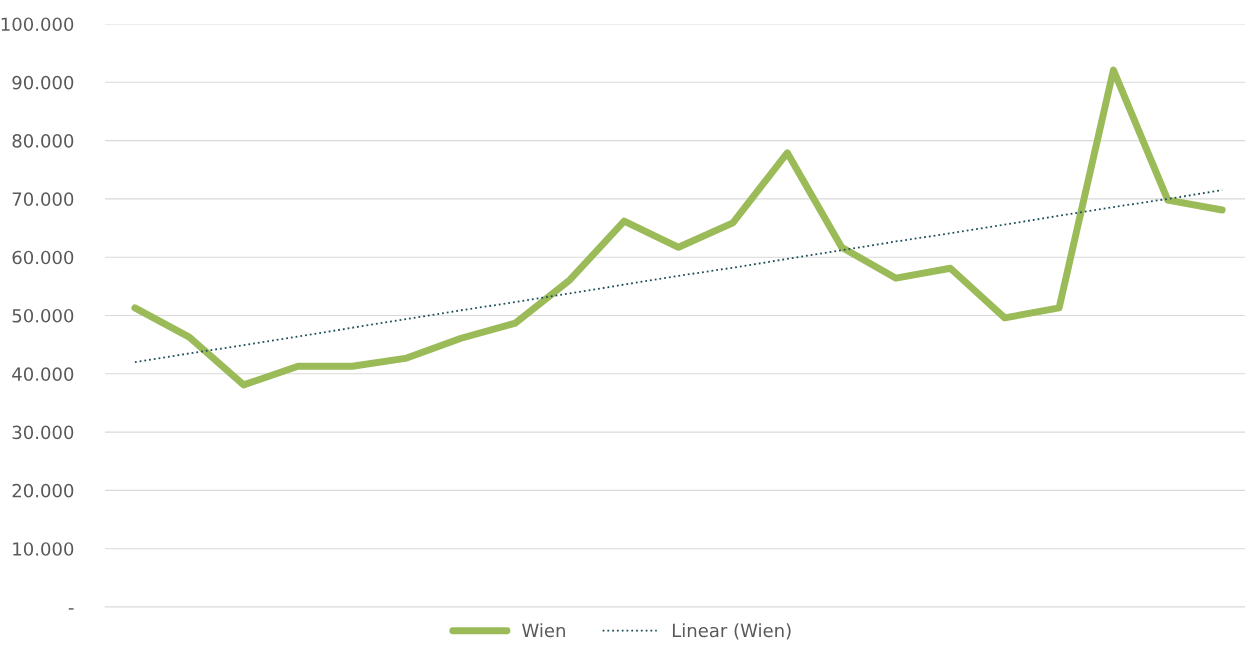 The width and height of the screenshot is (1245, 657). I want to click on legend-label: Wien, so click(543, 630).